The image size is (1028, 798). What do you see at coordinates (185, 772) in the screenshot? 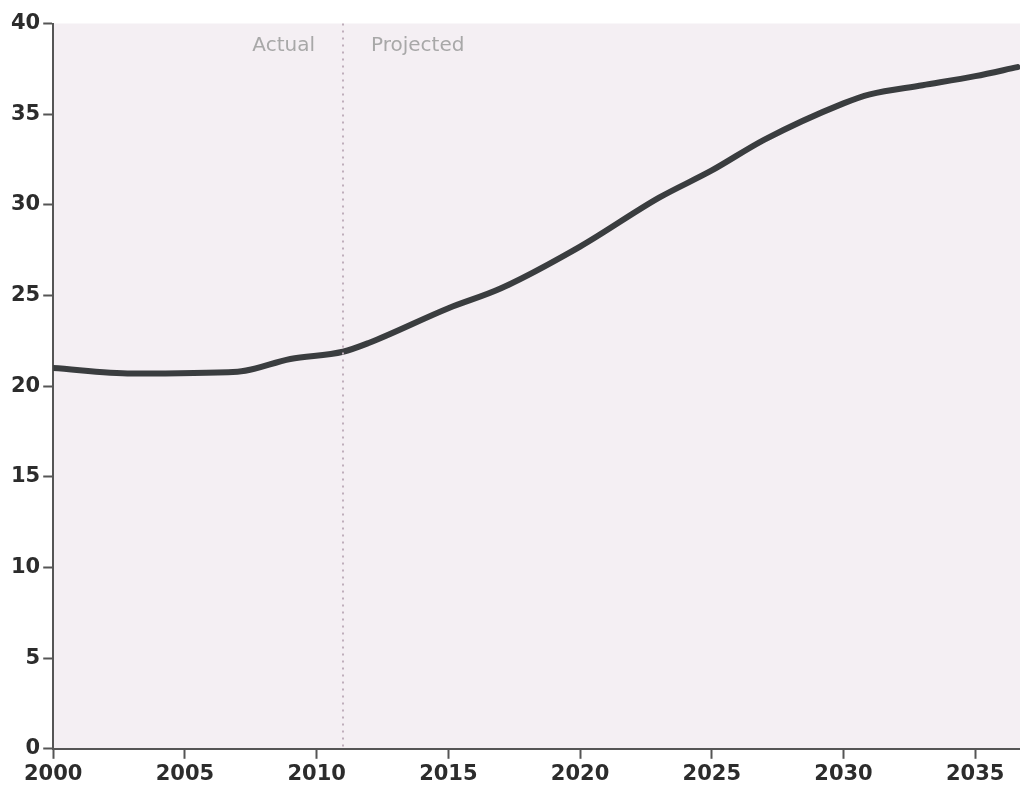
I see `x-tick-label: 2005` at bounding box center [185, 772].